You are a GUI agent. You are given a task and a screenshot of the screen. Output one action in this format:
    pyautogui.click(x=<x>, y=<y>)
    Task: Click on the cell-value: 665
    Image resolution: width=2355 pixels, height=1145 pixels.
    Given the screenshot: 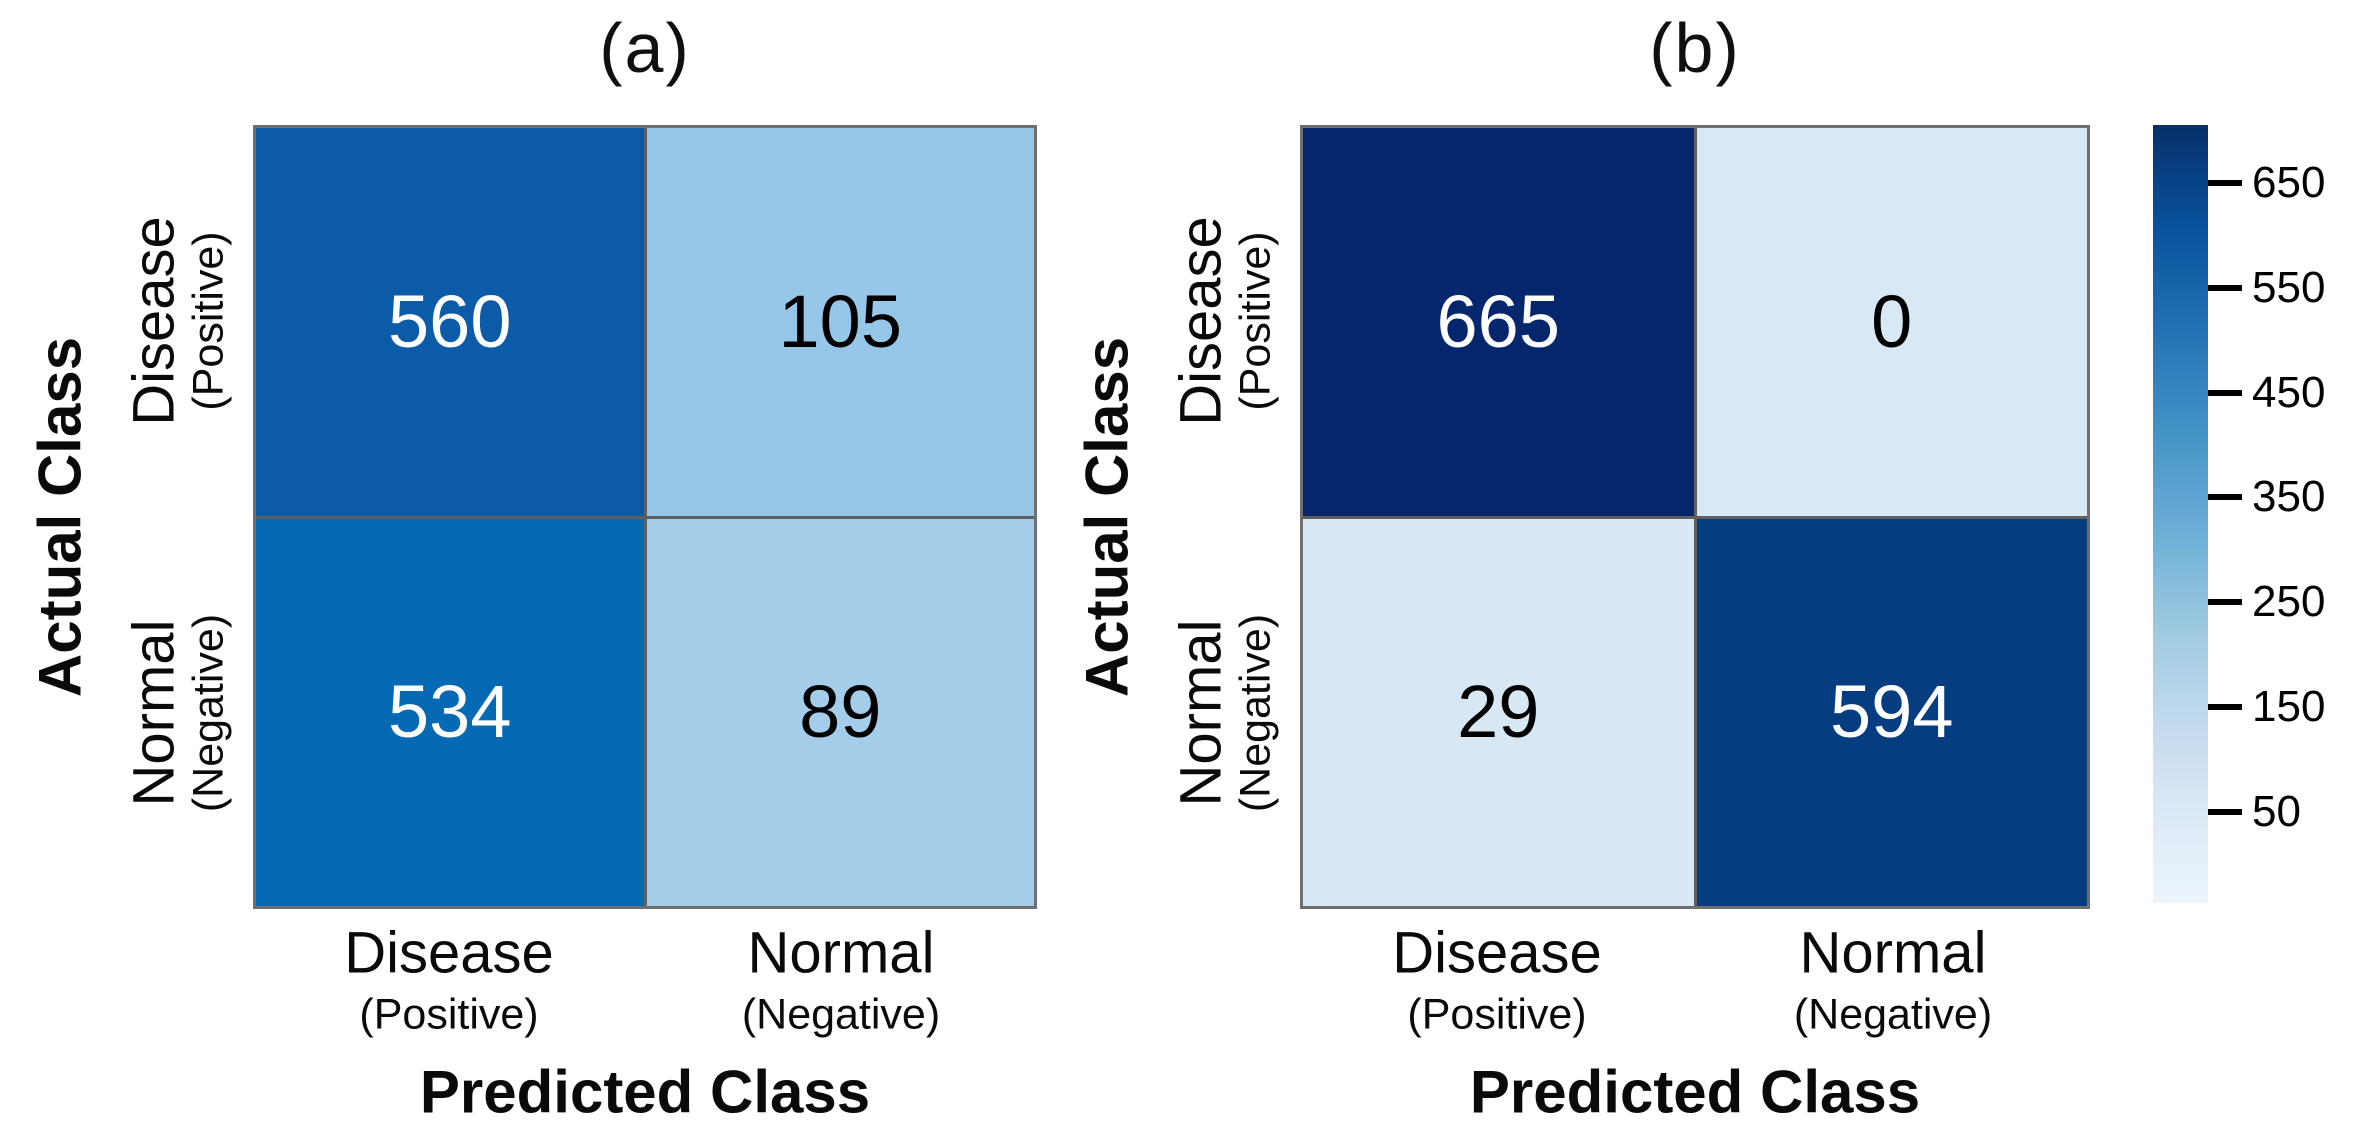 What is the action you would take?
    pyautogui.click(x=1498, y=321)
    